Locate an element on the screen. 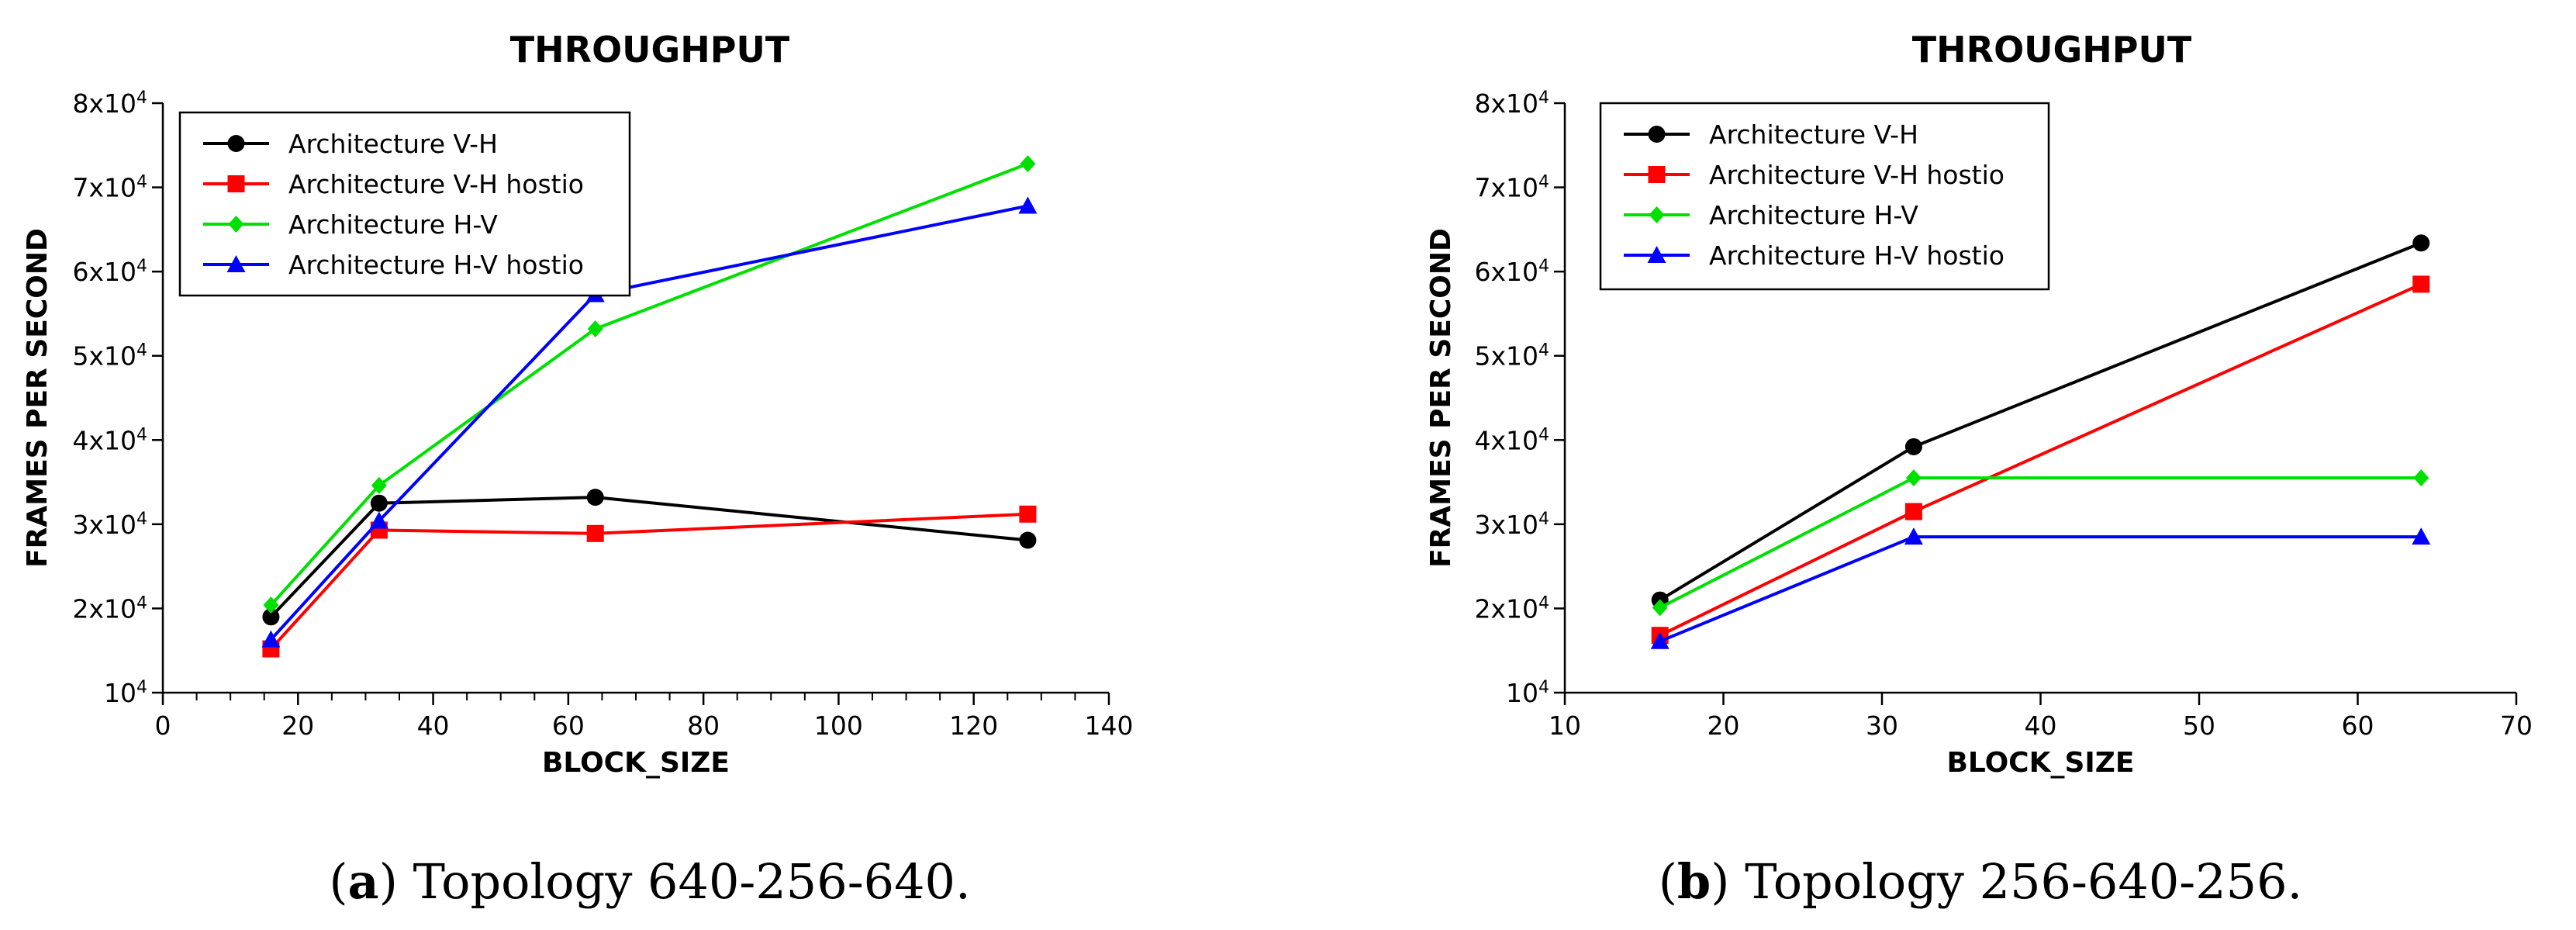 The image size is (2576, 930). caption: (b) Topology 256-640-256. is located at coordinates (1981, 881).